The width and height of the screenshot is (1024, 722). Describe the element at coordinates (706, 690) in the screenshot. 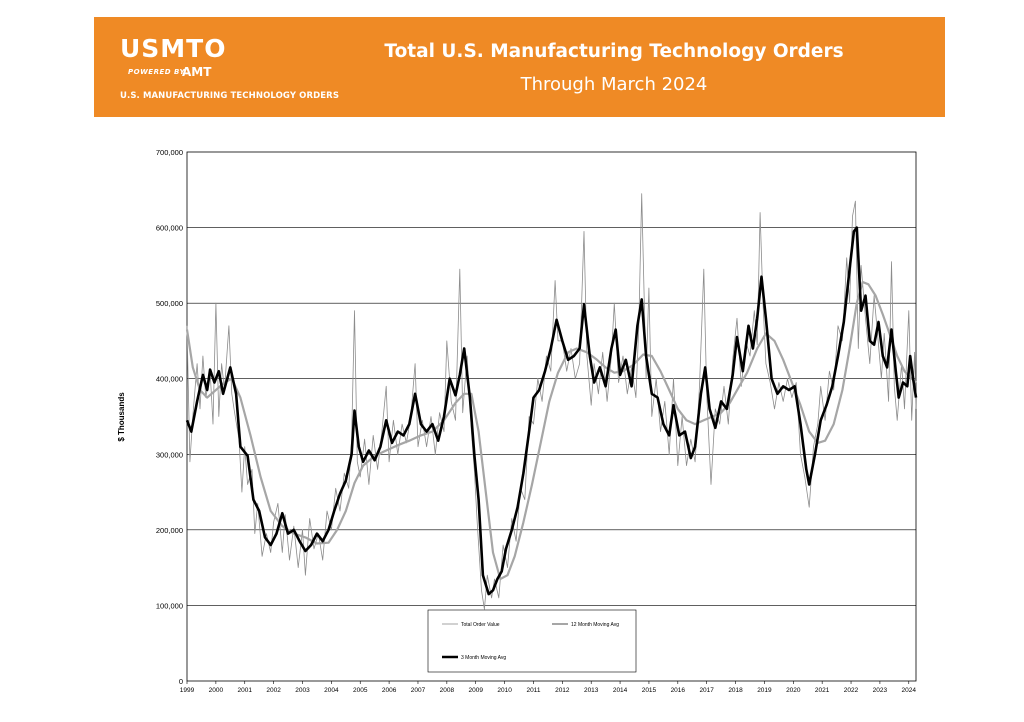

I see `x-tick-label: 2017` at that location.